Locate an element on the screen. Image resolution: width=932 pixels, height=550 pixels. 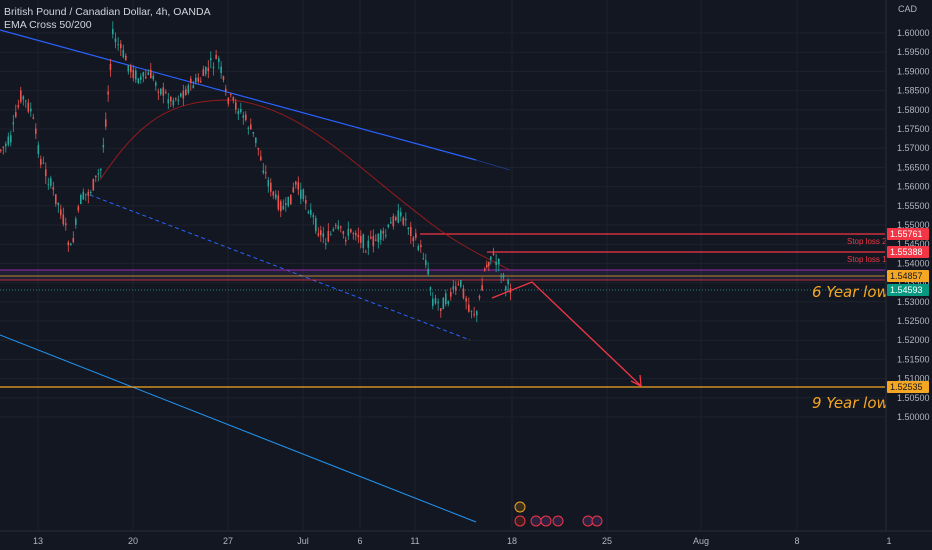
time-tick-label: 20 is located at coordinates (133, 541).